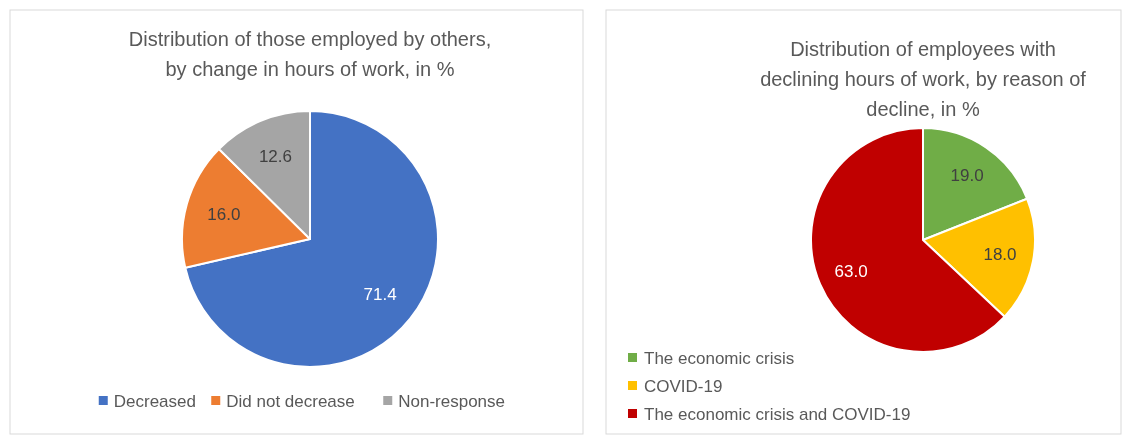 The height and width of the screenshot is (446, 1135). Describe the element at coordinates (452, 401) in the screenshot. I see `legend-label: Non-response` at that location.